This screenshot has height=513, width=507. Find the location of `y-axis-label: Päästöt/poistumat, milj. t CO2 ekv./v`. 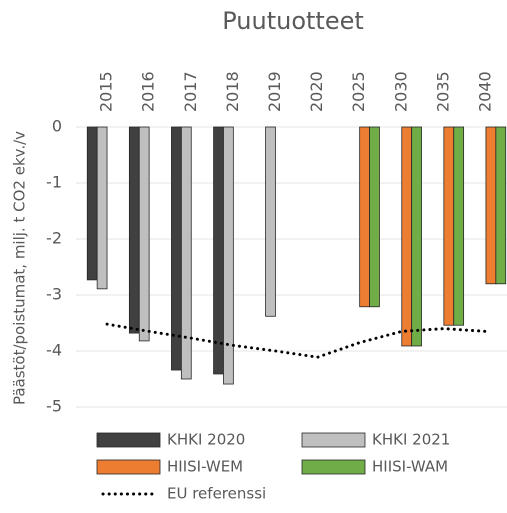

y-axis-label: Päästöt/poistumat, milj. t CO2 ekv./v is located at coordinates (20, 268).